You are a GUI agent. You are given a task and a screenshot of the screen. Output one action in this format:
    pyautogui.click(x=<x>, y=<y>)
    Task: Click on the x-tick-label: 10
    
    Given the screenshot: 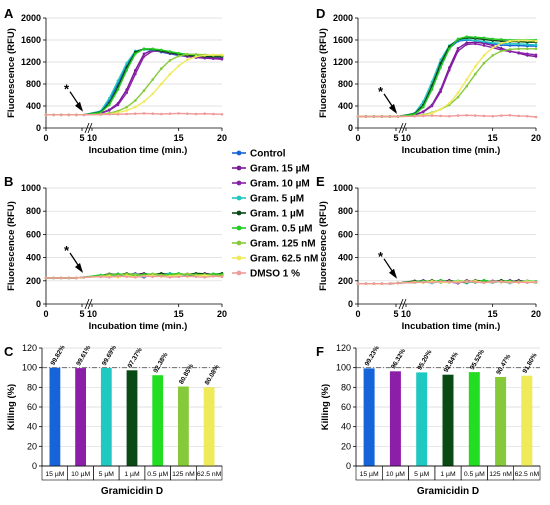 What is the action you would take?
    pyautogui.click(x=406, y=314)
    